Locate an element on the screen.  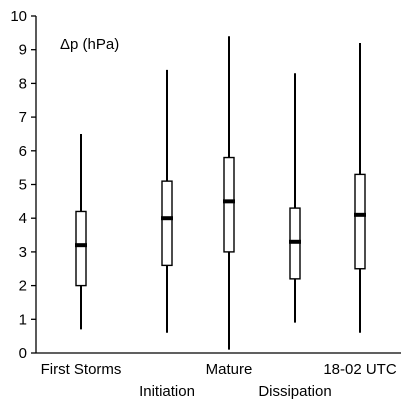
x-category-label: Initiation is located at coordinates (167, 391).